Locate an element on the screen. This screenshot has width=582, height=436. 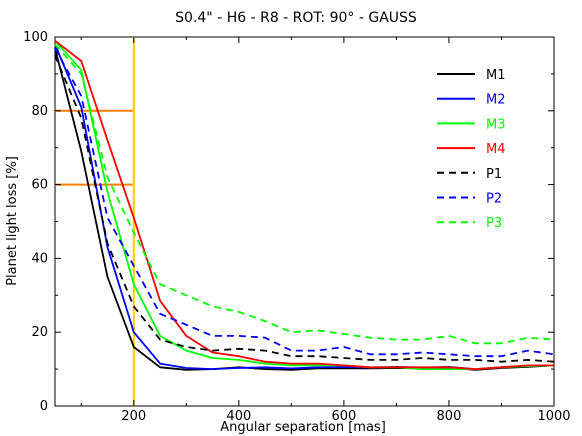
x-tick-label: 800 is located at coordinates (449, 416).